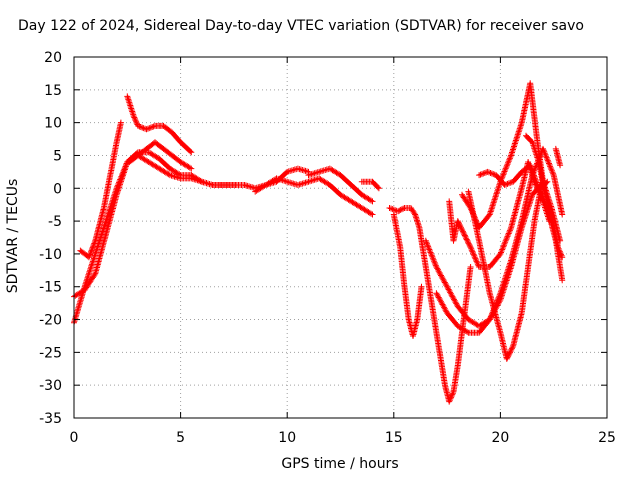 The width and height of the screenshot is (640, 480). I want to click on y-tick-label: -25, so click(50, 353).